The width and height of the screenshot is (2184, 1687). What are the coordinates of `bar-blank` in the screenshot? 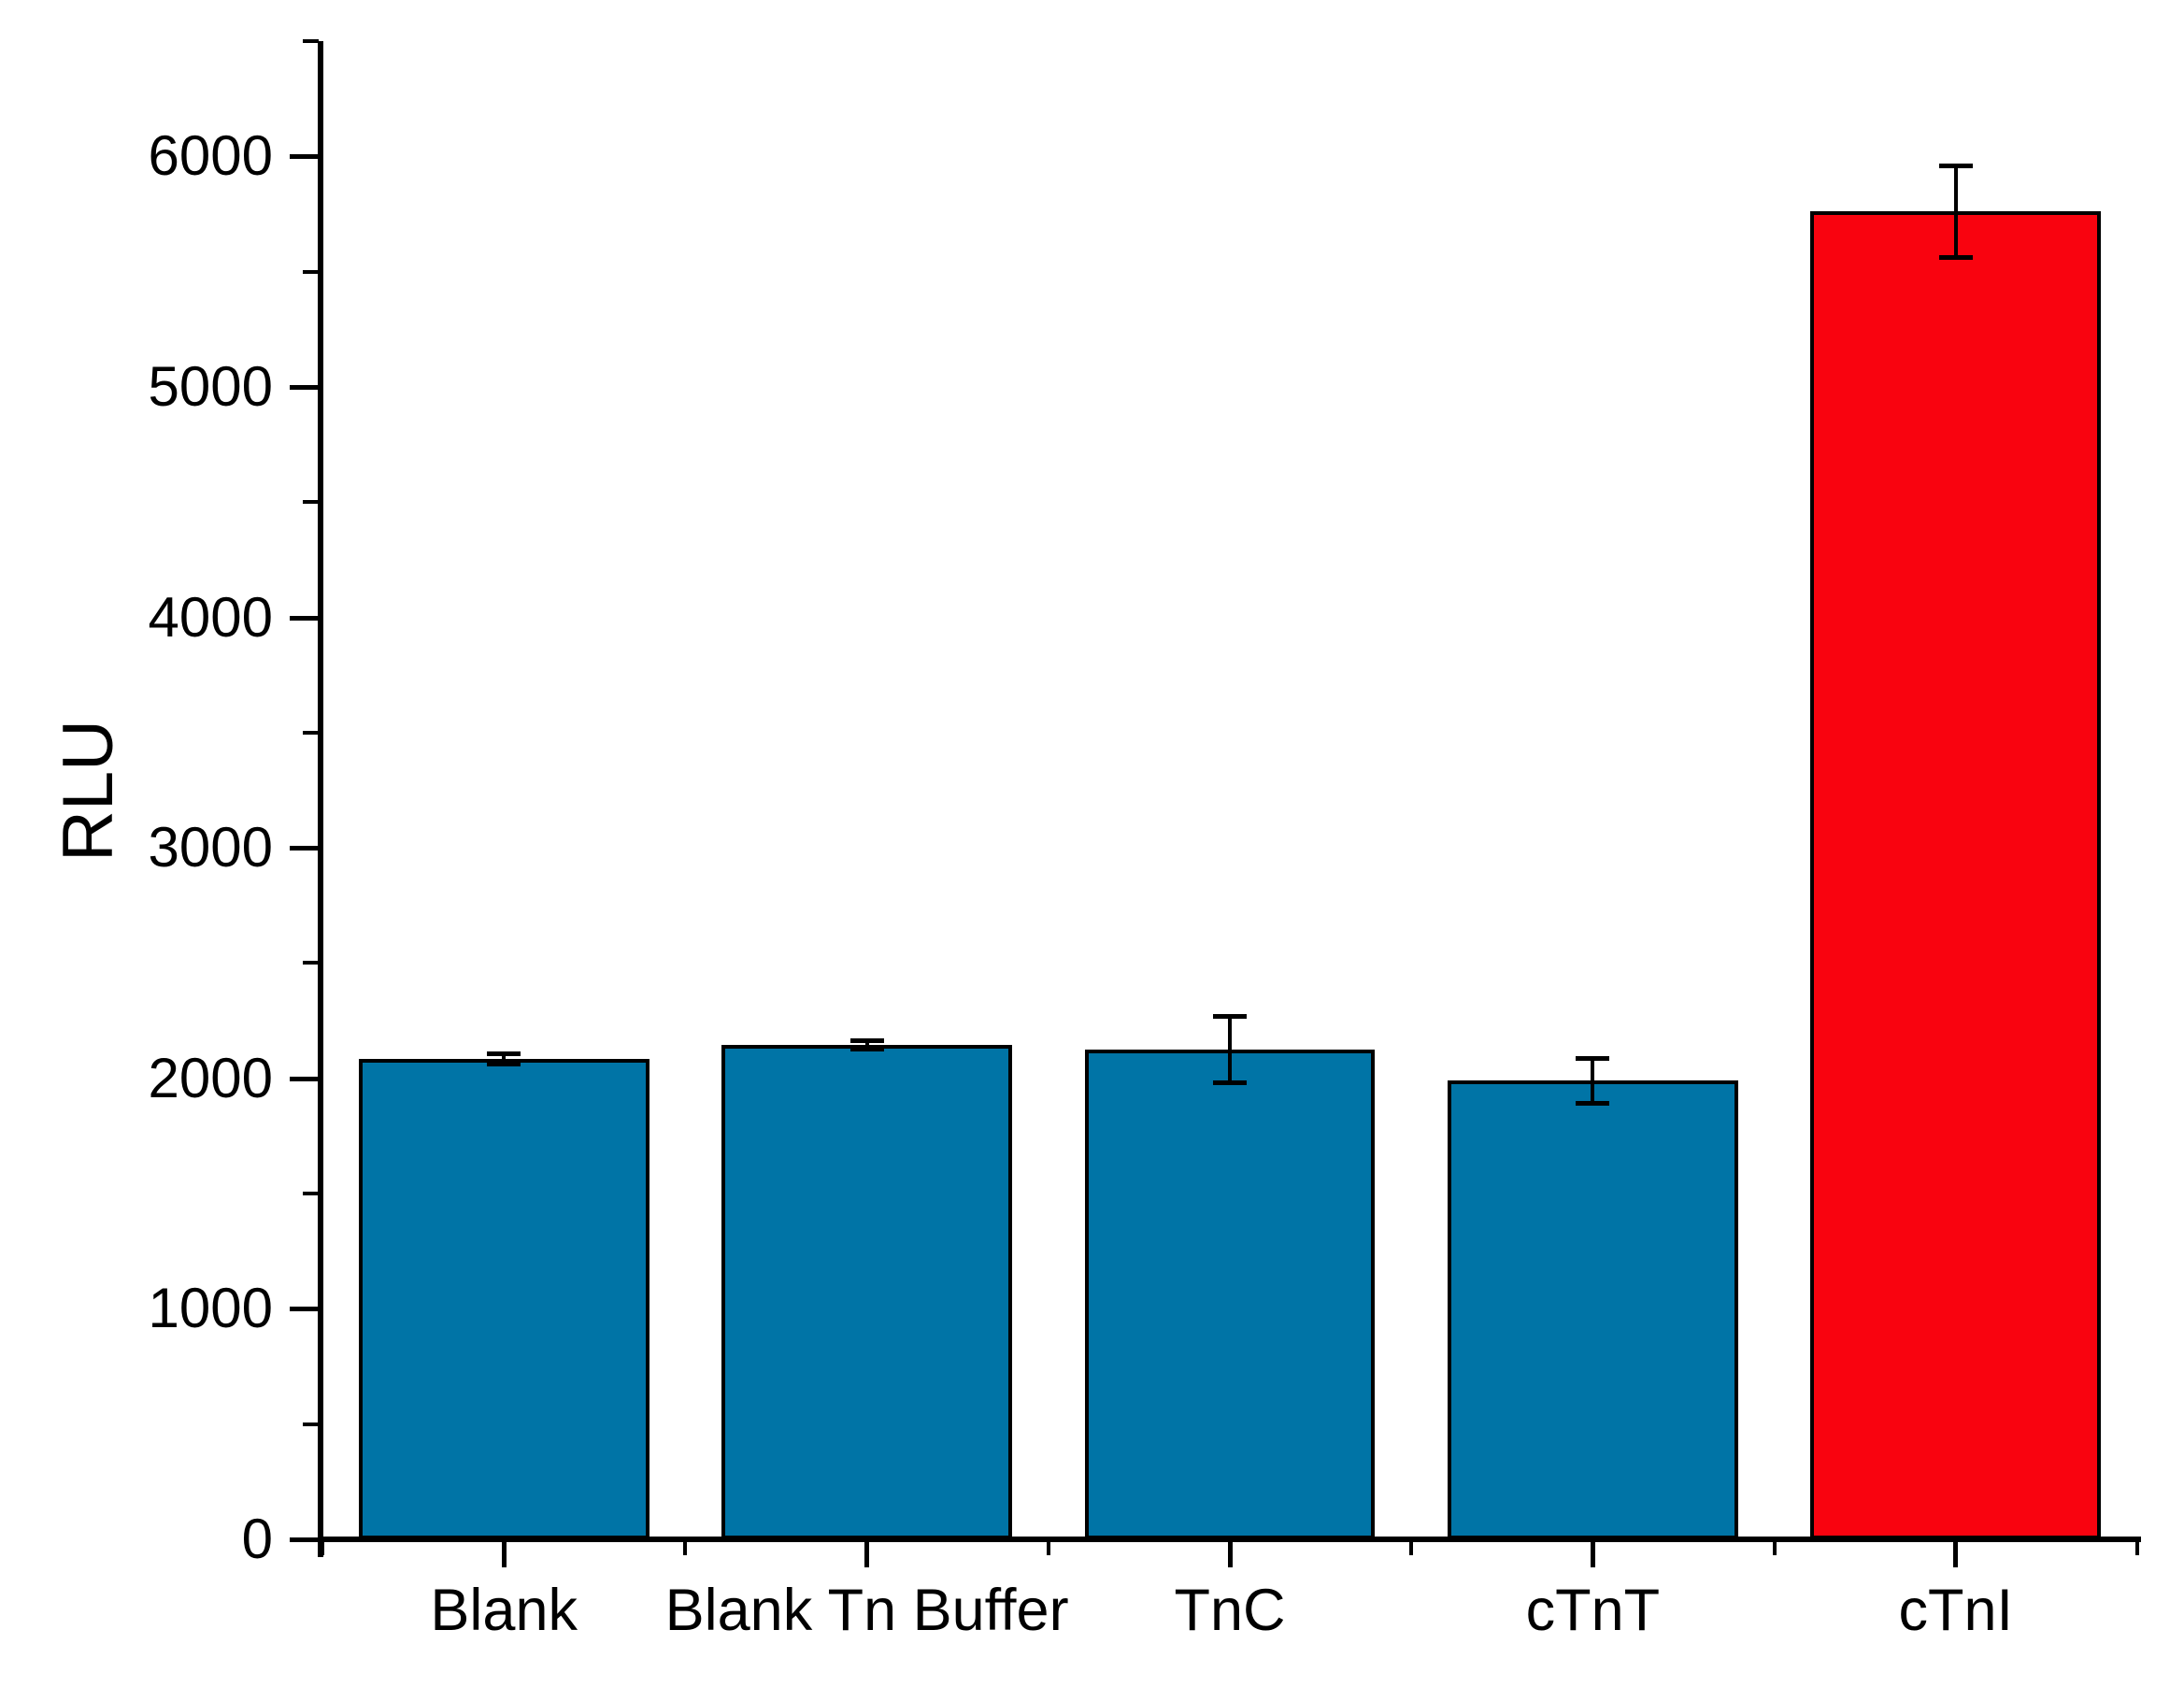 It's located at (503, 1298).